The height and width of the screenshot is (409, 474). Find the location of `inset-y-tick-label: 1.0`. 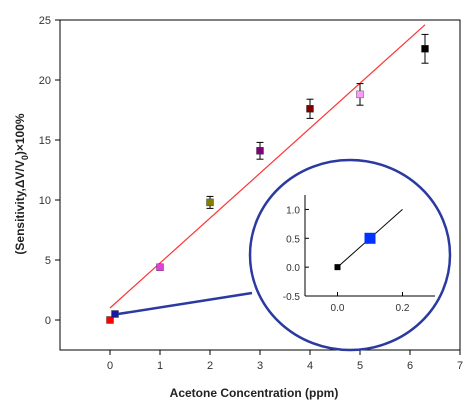

inset-y-tick-label: 1.0 is located at coordinates (293, 210).